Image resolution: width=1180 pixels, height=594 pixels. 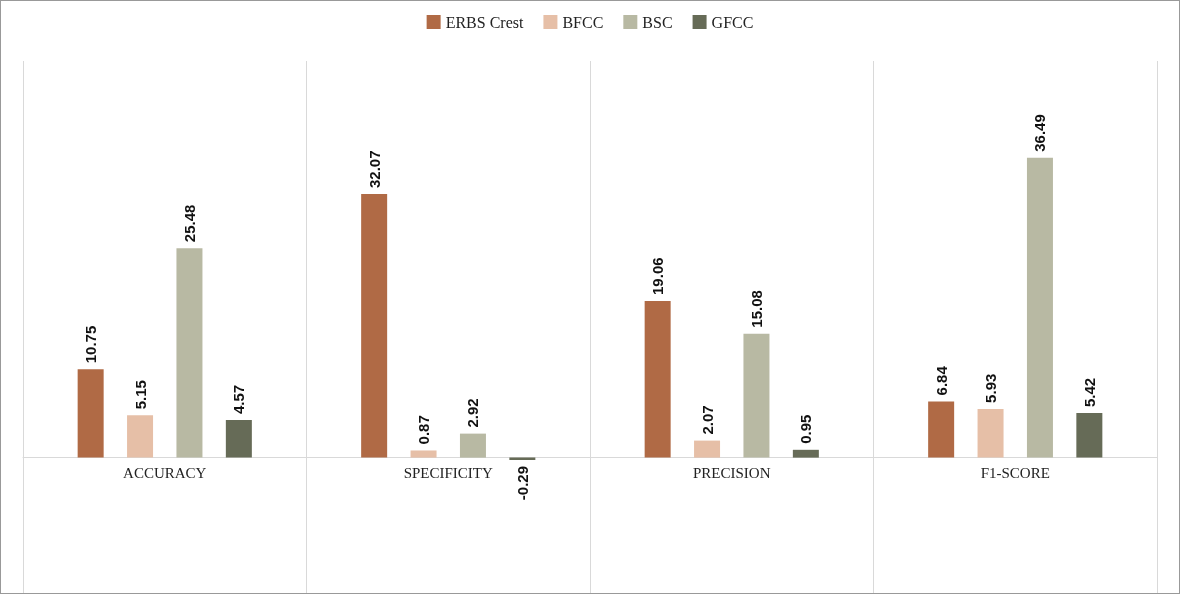 I want to click on data-label: 25.48, so click(x=189, y=223).